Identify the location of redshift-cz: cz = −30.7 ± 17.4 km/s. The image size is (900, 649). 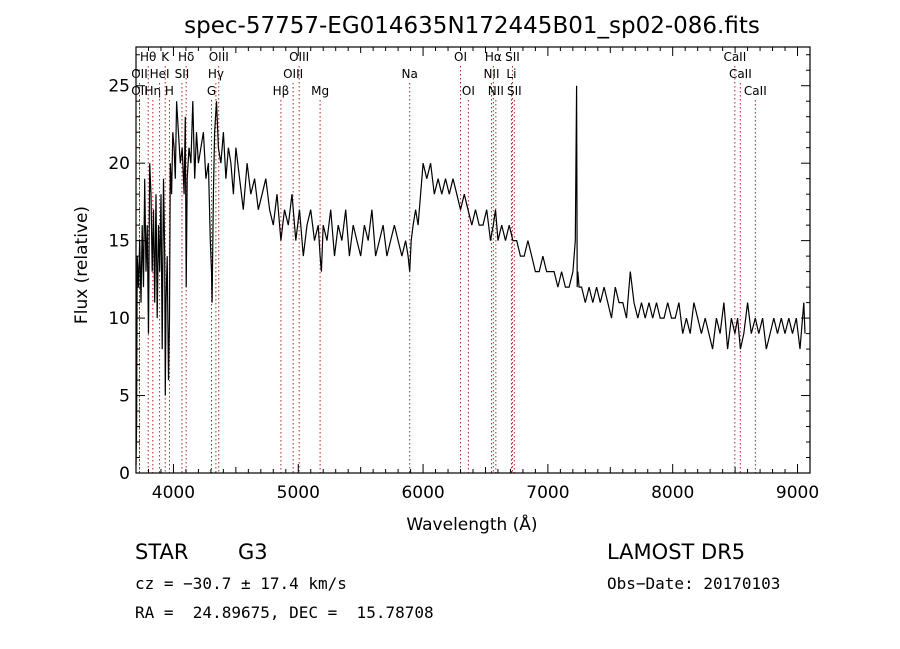
(241, 583).